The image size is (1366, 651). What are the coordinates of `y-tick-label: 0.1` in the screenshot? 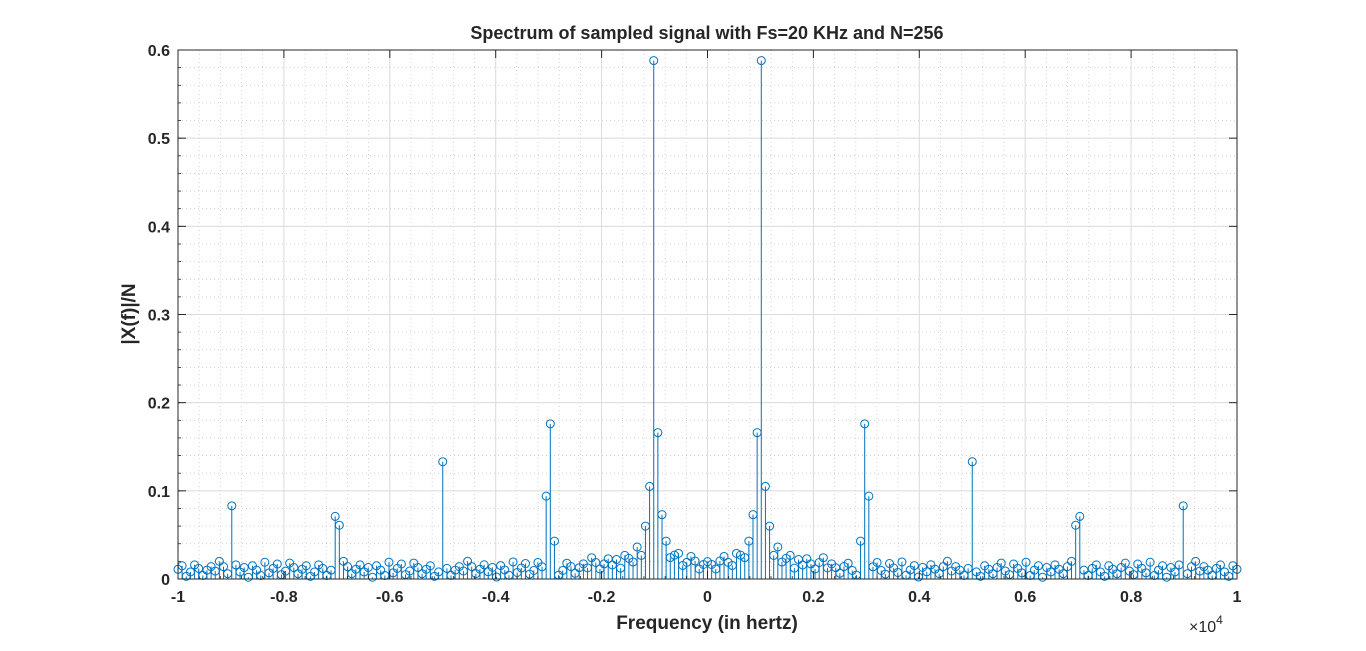 It's located at (159, 492).